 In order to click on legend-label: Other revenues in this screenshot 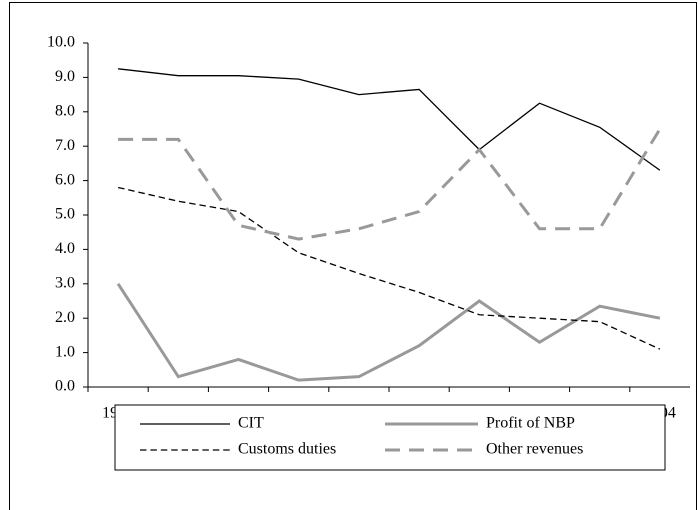, I will do `click(534, 449)`.